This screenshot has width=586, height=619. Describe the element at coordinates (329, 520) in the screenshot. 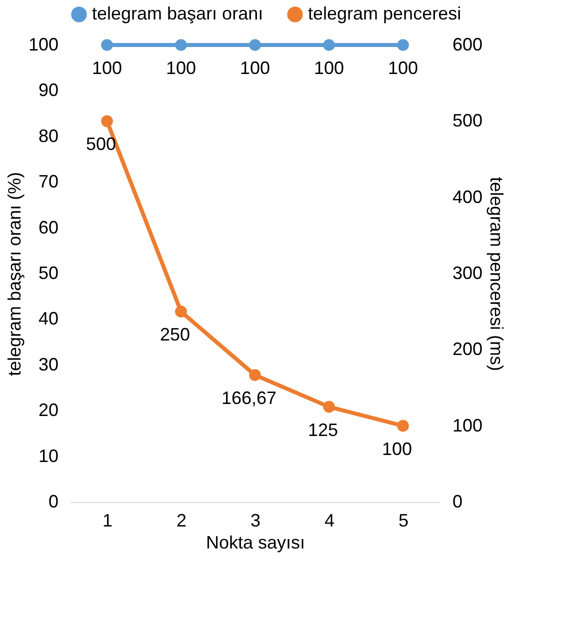

I see `x-tick-label: 4` at that location.